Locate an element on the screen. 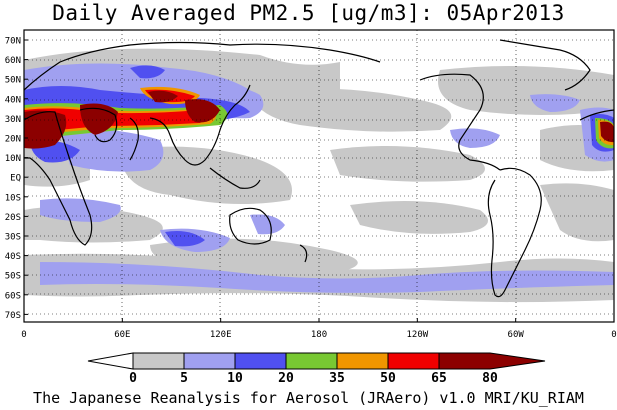  lat-tick-label: 70N is located at coordinates (13, 42).